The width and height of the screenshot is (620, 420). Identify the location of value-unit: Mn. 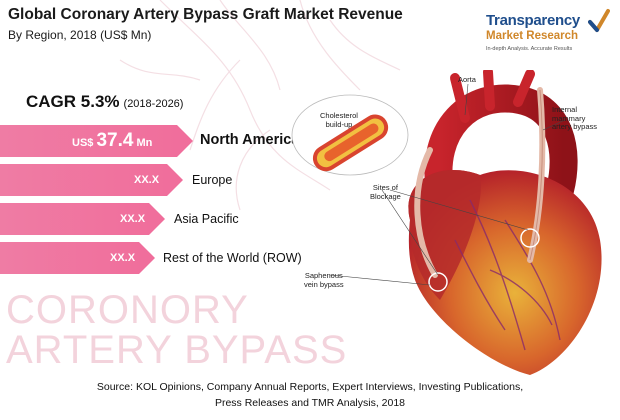
(144, 143).